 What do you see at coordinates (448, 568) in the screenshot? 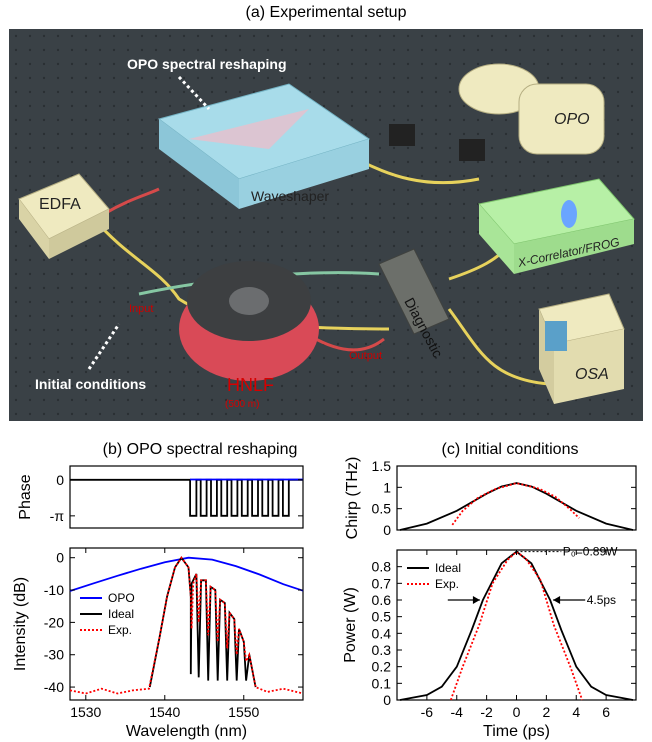
I see `power-legend-label: Ideal` at bounding box center [448, 568].